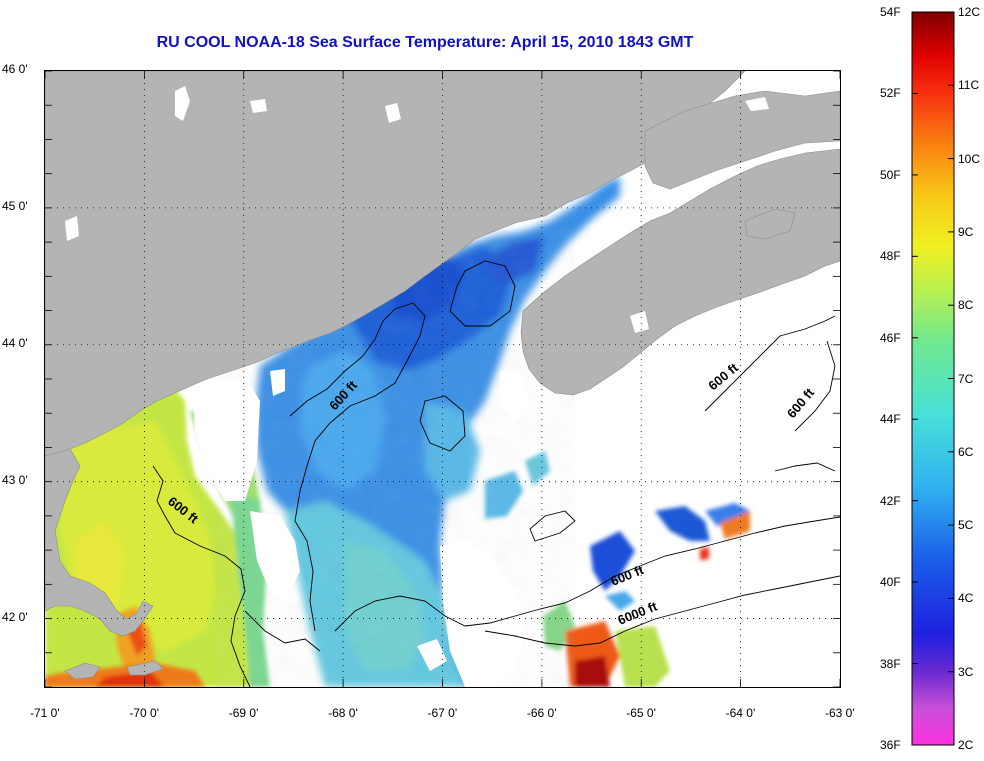 The width and height of the screenshot is (984, 761). What do you see at coordinates (890, 582) in the screenshot?
I see `colorbar-f-label: 40F` at bounding box center [890, 582].